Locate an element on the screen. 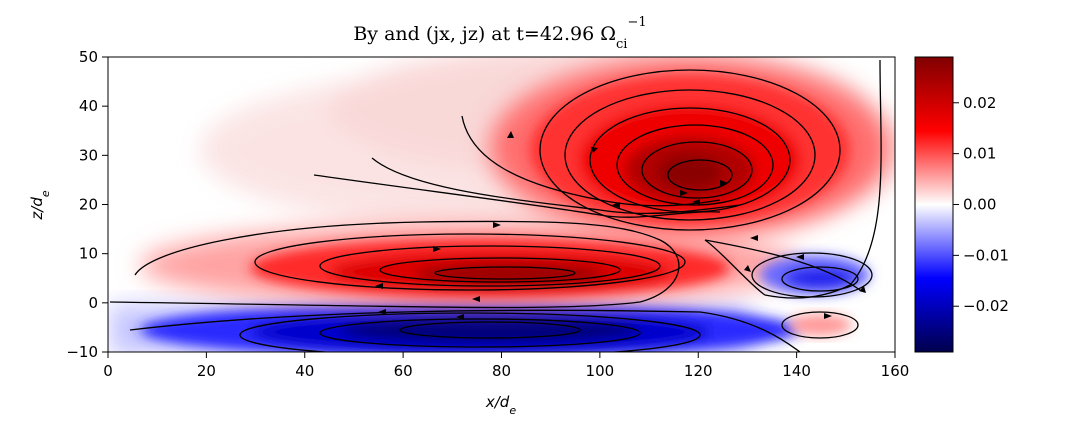 The image size is (1067, 428). y-tick-label: 40 is located at coordinates (88, 106).